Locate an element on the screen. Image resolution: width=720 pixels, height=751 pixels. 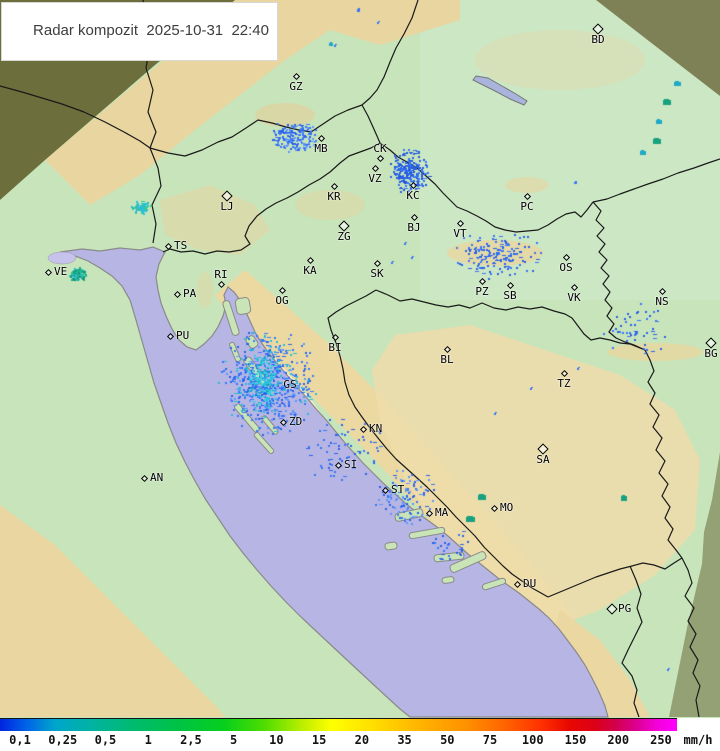
city-marker-pz-icon is located at coordinates (482, 281).